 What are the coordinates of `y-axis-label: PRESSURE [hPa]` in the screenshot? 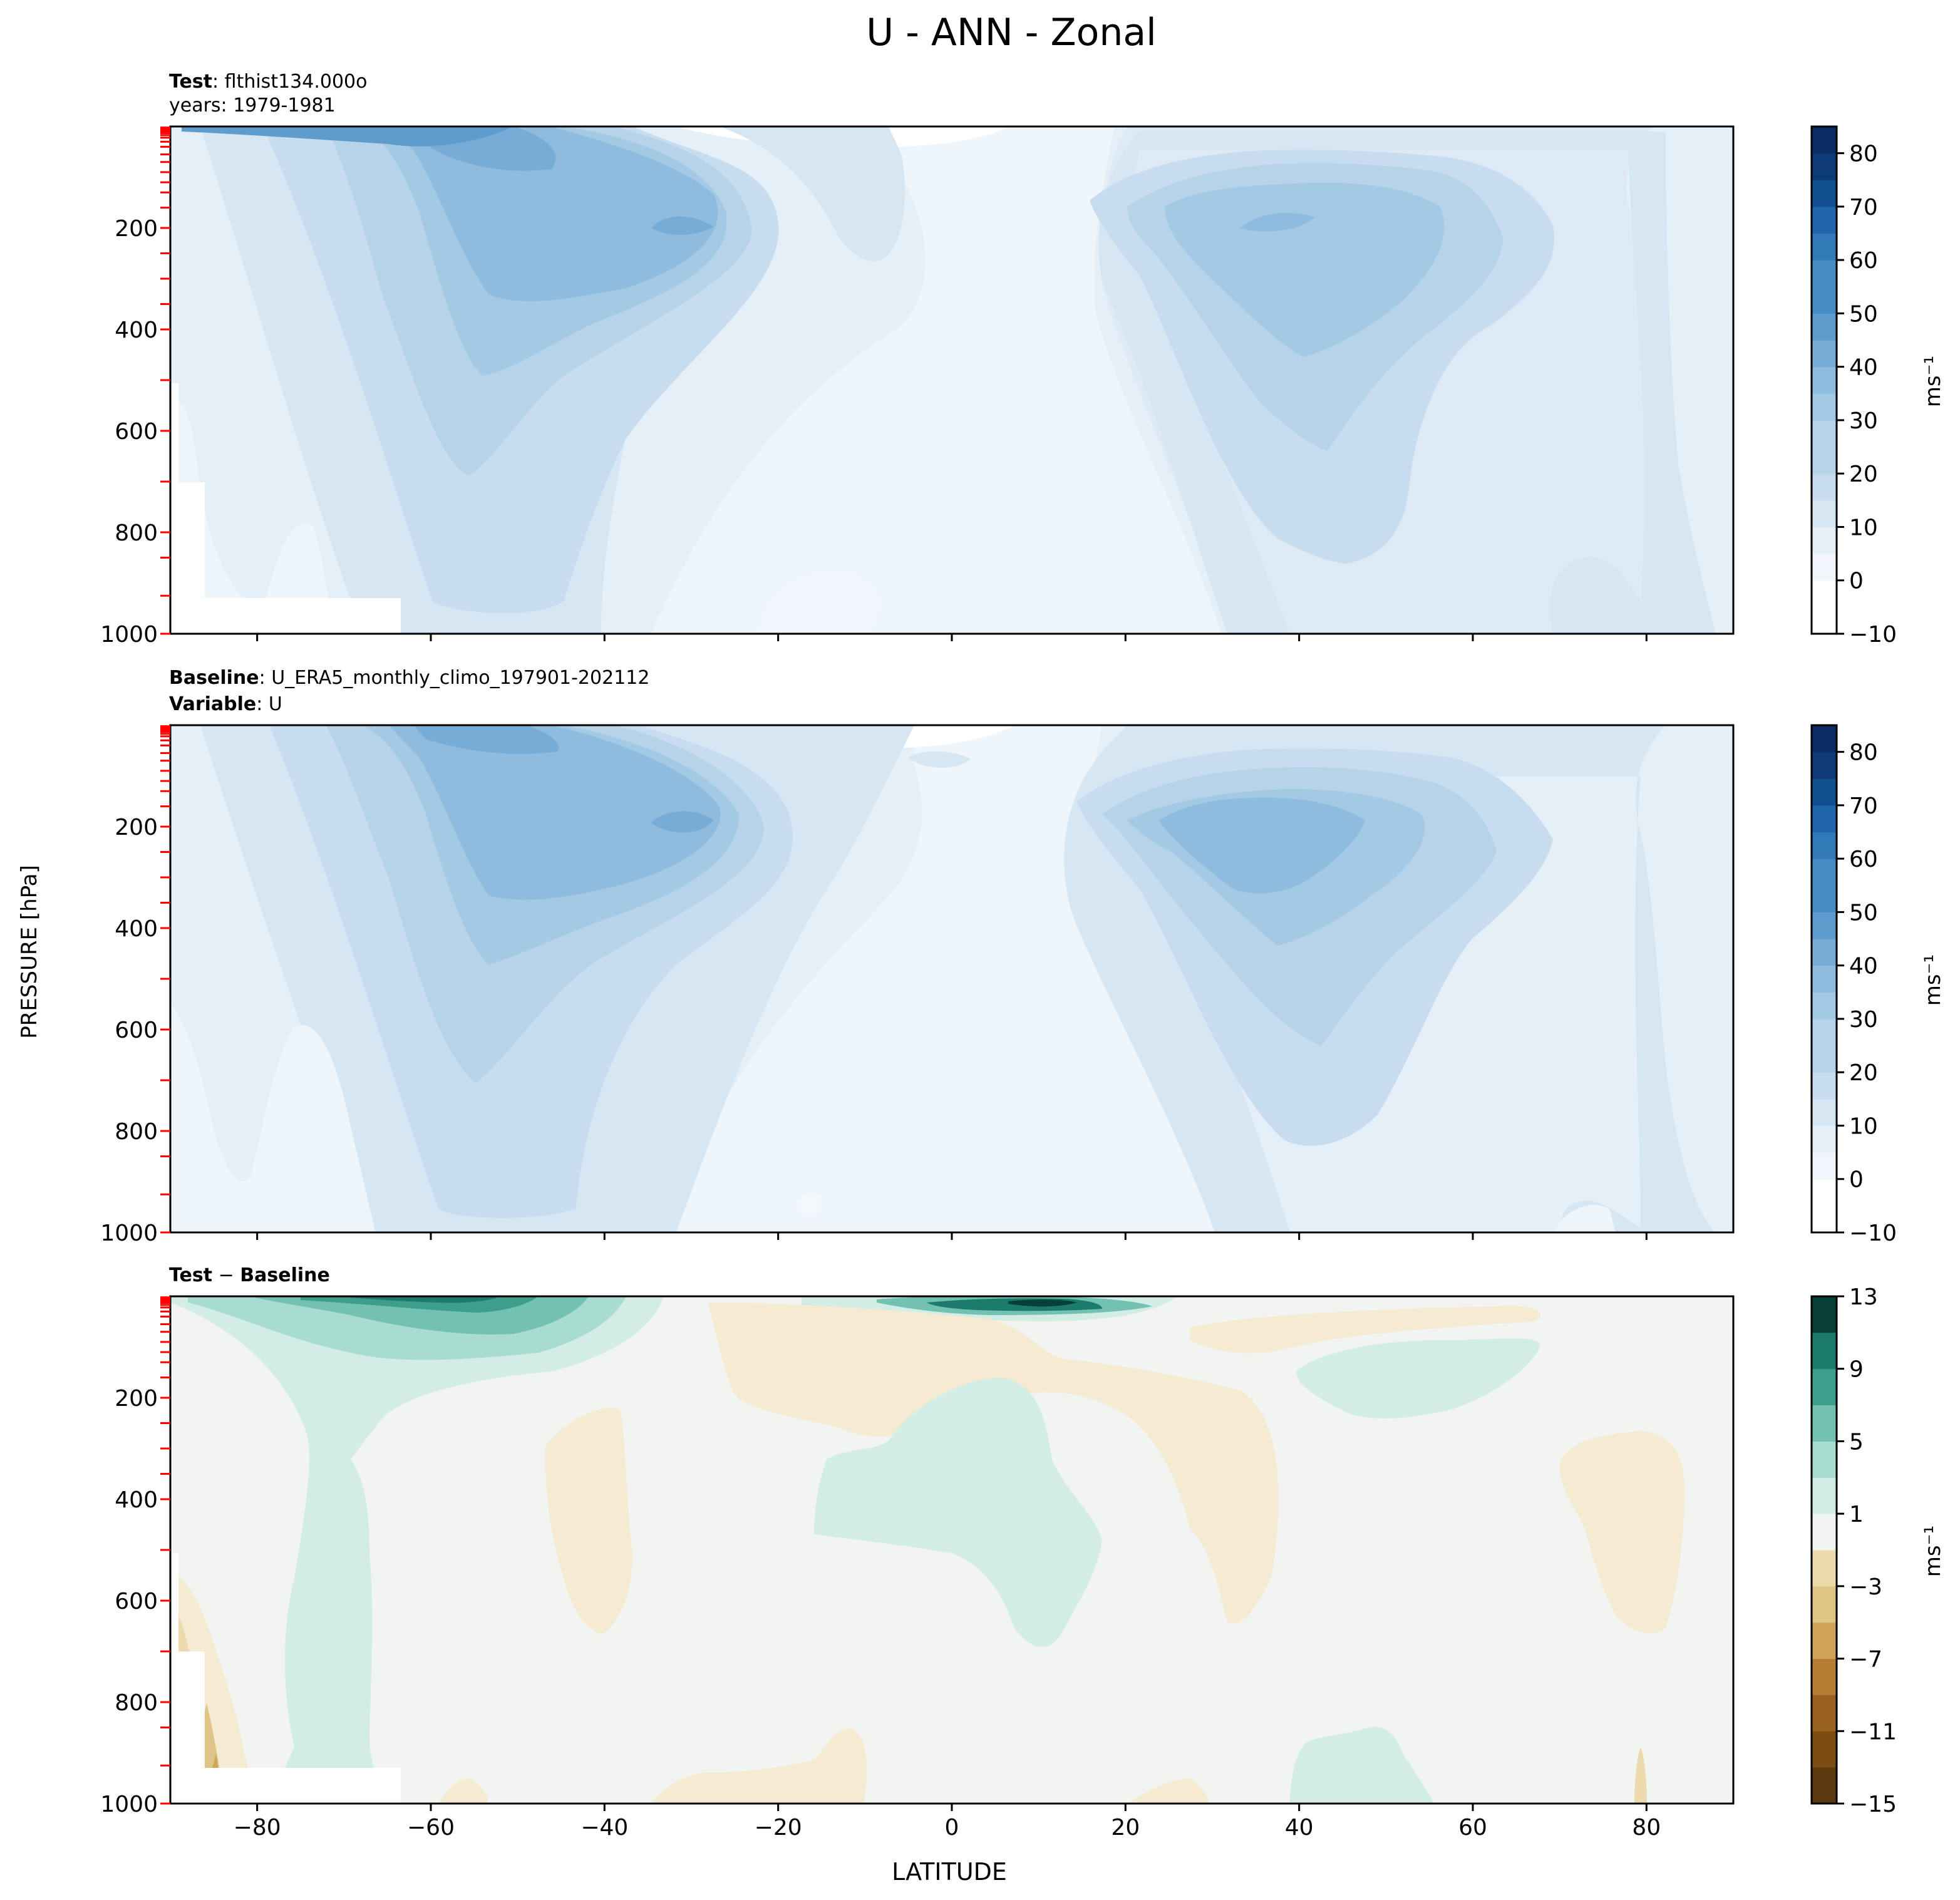 It's located at (29, 951).